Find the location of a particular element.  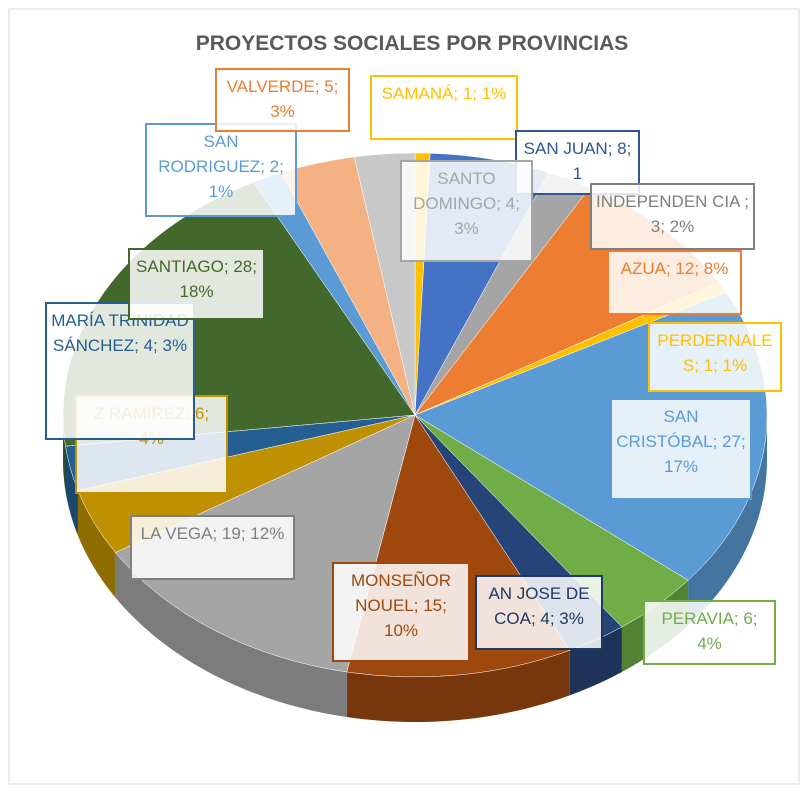

data-label: PERAVIA; 6; 4% is located at coordinates (709, 632).